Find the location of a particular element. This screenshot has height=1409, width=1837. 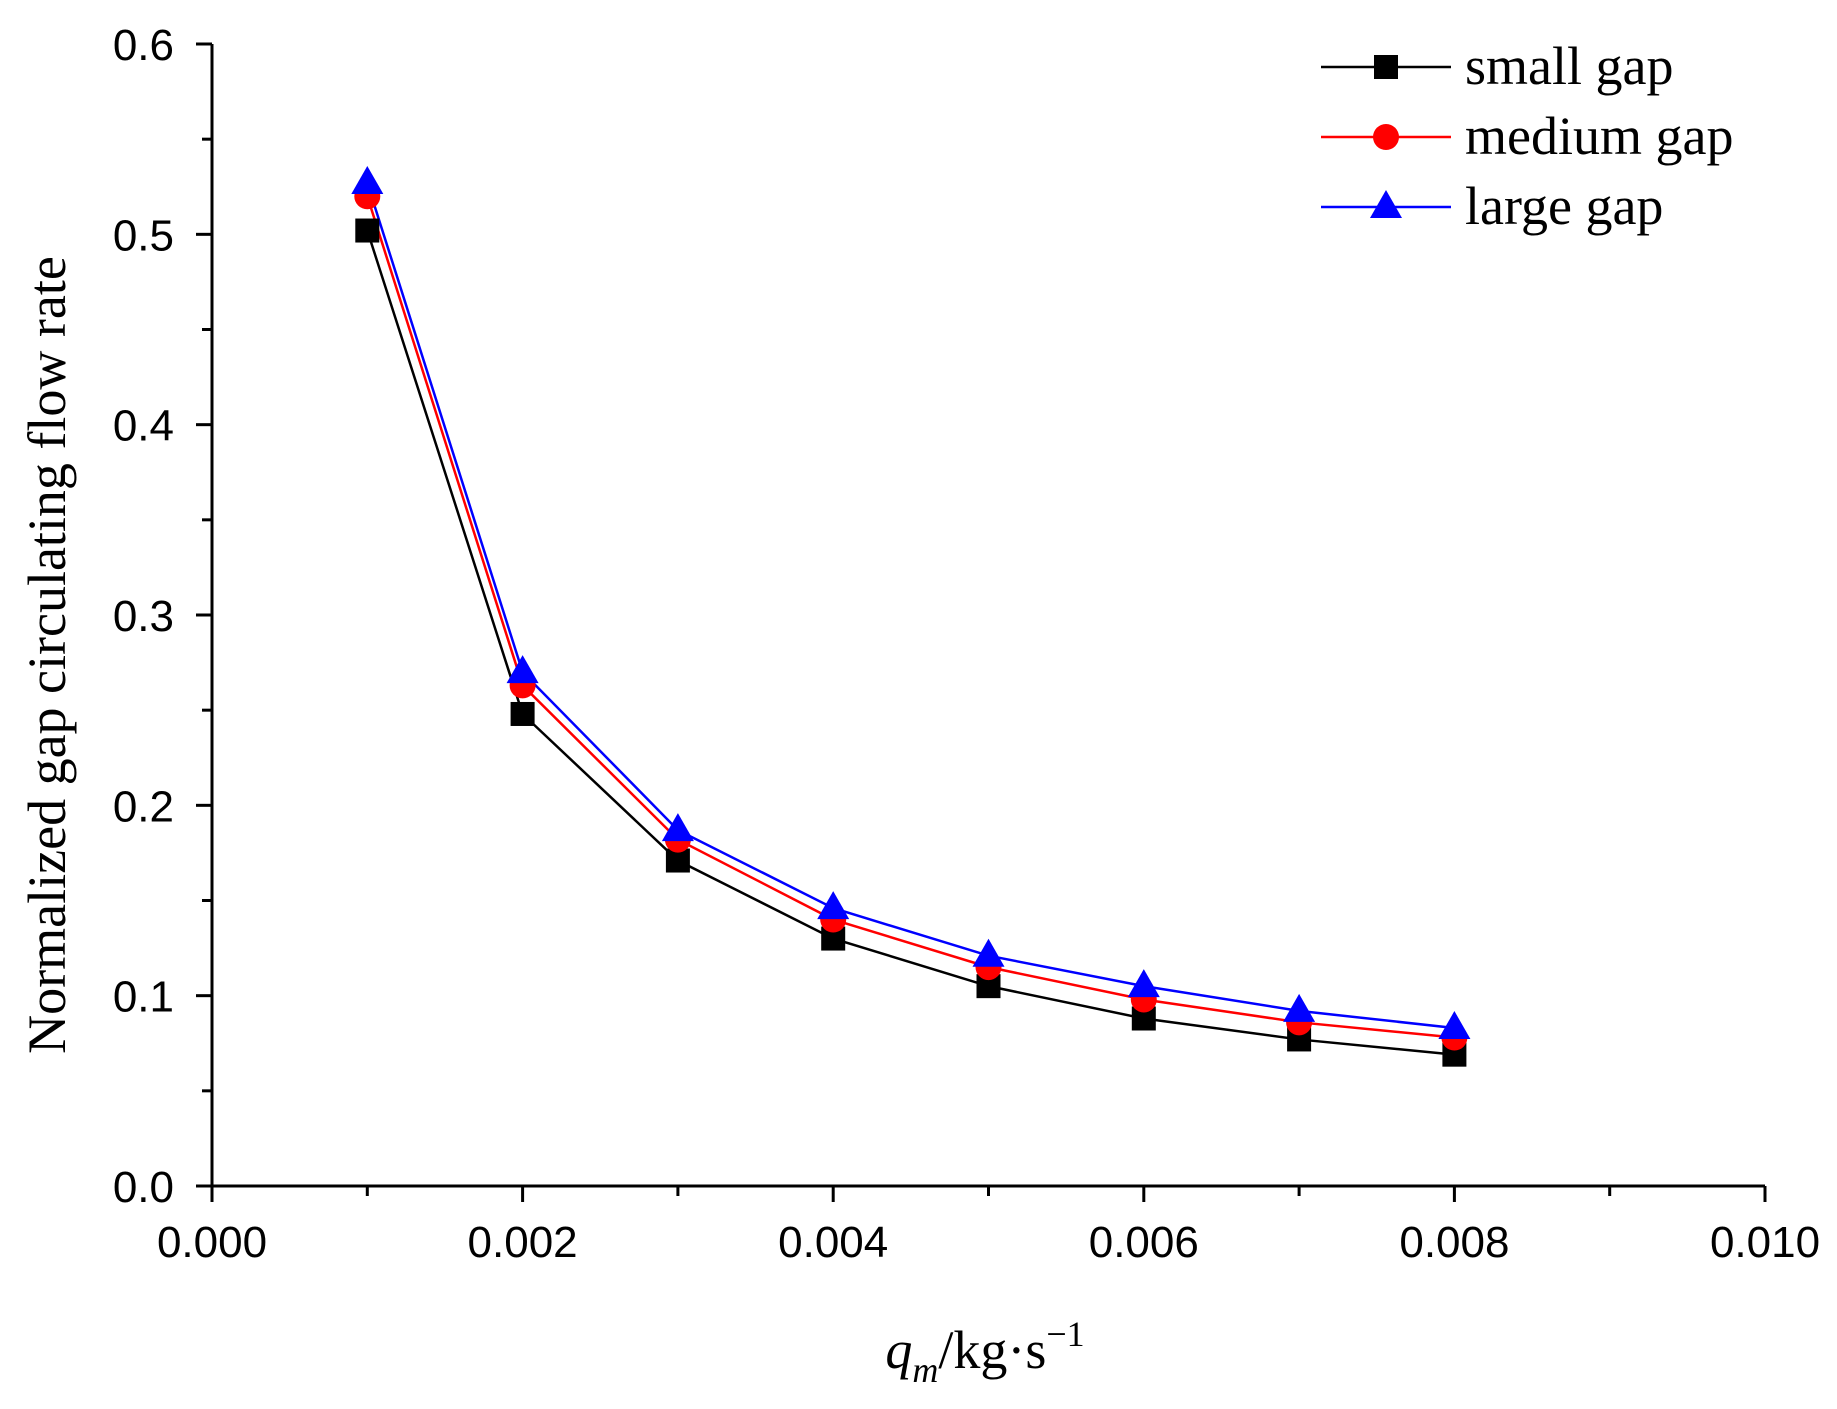

x-tick-label: 0.000 is located at coordinates (212, 1242).